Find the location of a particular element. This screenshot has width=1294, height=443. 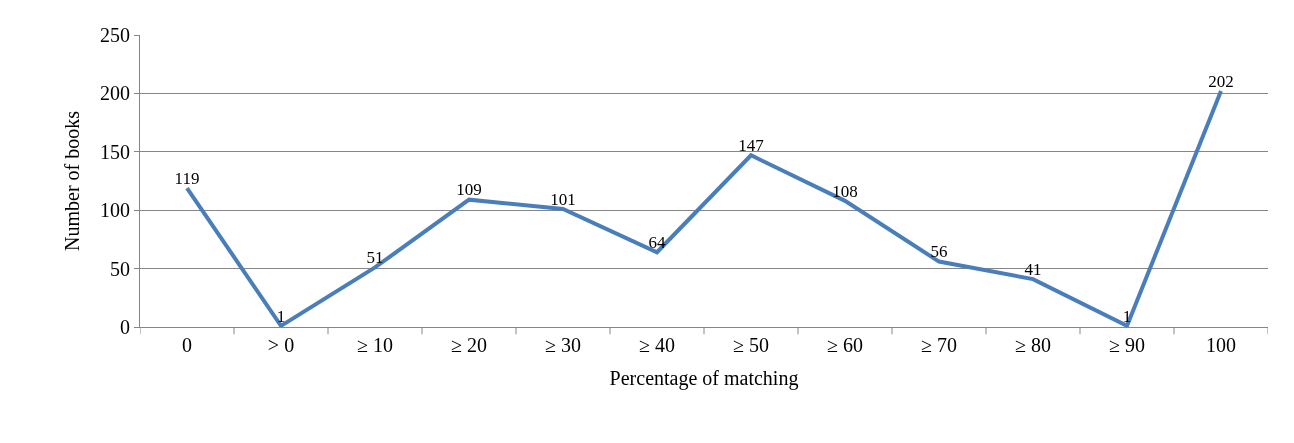

x-tick-label: ≥ 20 is located at coordinates (469, 345).